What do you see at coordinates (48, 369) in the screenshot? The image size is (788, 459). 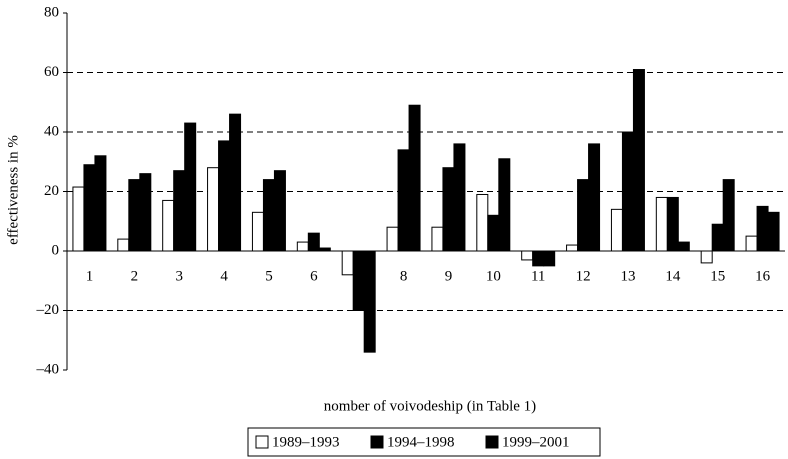 I see `y-tick-label: –40` at bounding box center [48, 369].